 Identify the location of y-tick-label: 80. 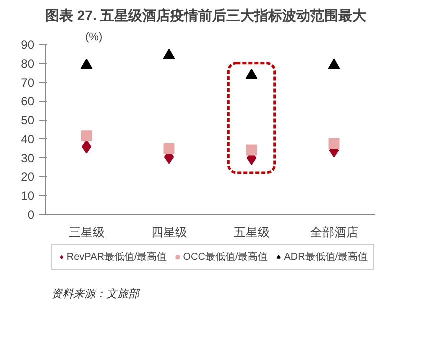
(28, 63).